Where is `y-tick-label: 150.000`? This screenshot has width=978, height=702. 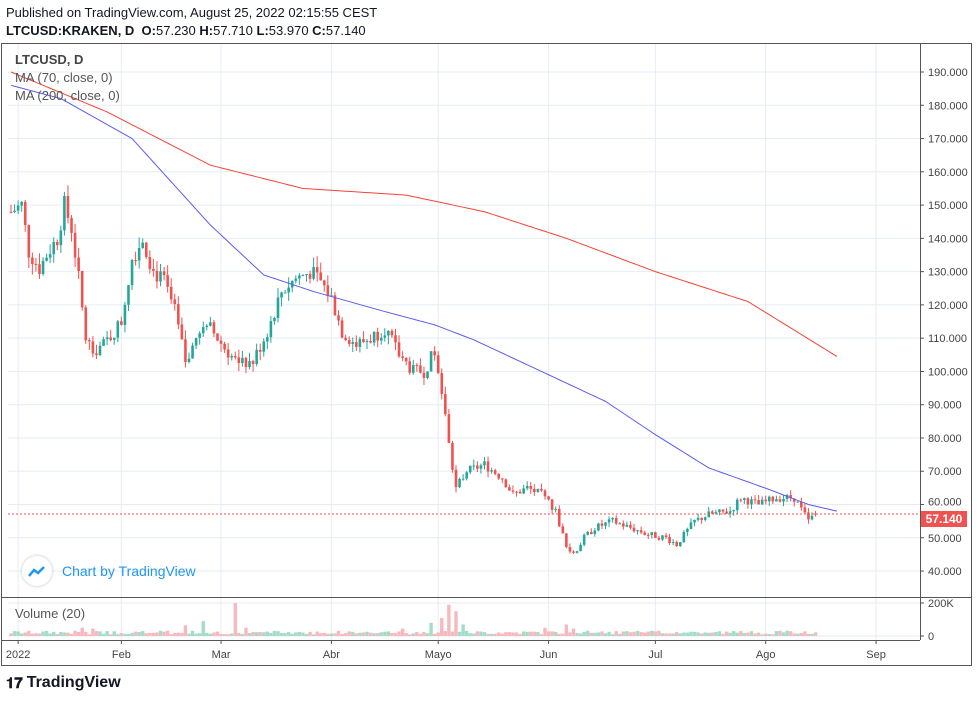 y-tick-label: 150.000 is located at coordinates (948, 206).